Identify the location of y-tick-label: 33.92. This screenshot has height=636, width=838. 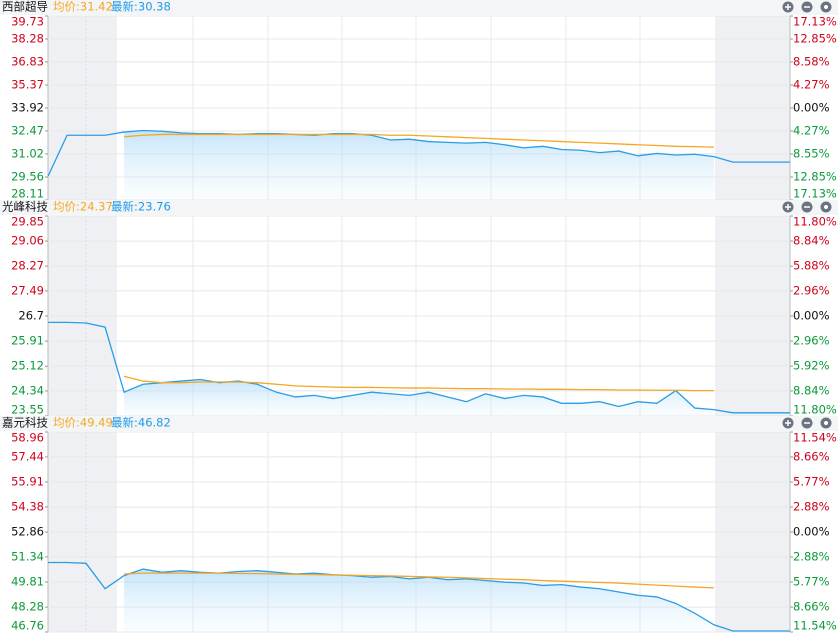
(27, 108).